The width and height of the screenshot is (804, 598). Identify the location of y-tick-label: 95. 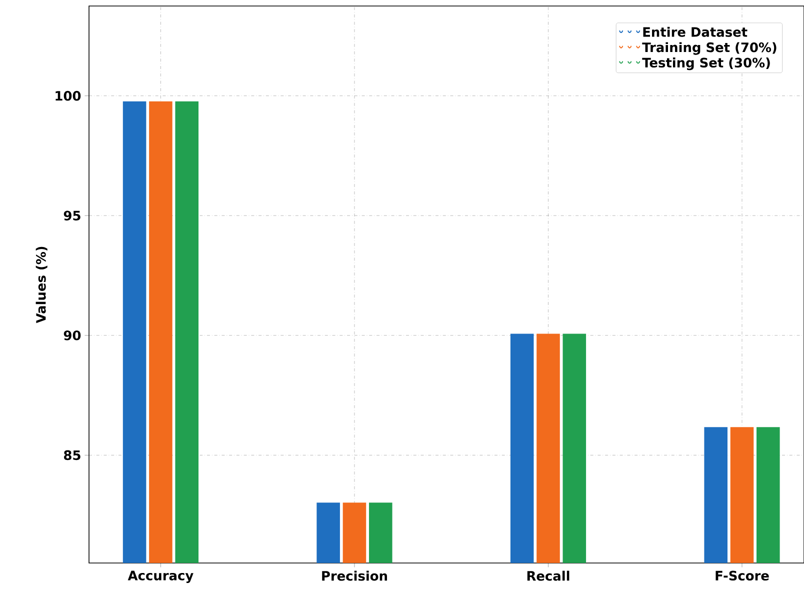
(72, 215).